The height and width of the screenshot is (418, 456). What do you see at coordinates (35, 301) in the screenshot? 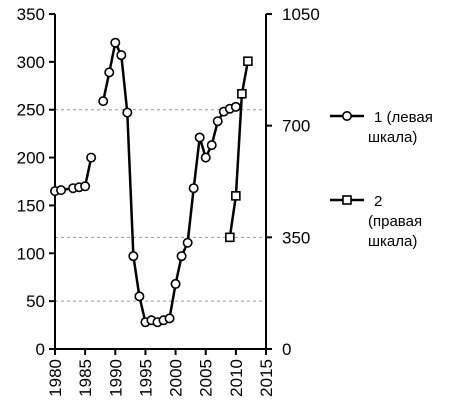
I see `y-left-tick-label: 50` at bounding box center [35, 301].